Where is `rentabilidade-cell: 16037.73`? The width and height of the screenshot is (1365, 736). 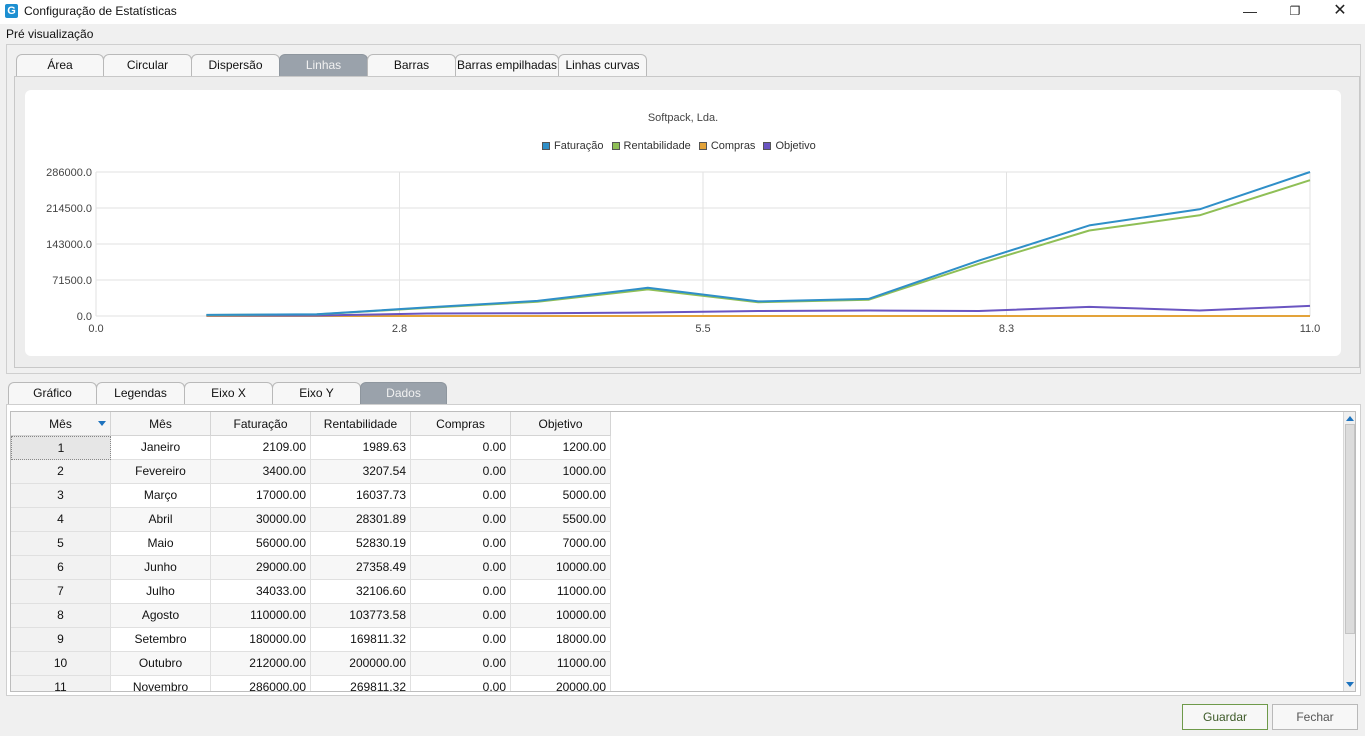 rentabilidade-cell: 16037.73 is located at coordinates (361, 496).